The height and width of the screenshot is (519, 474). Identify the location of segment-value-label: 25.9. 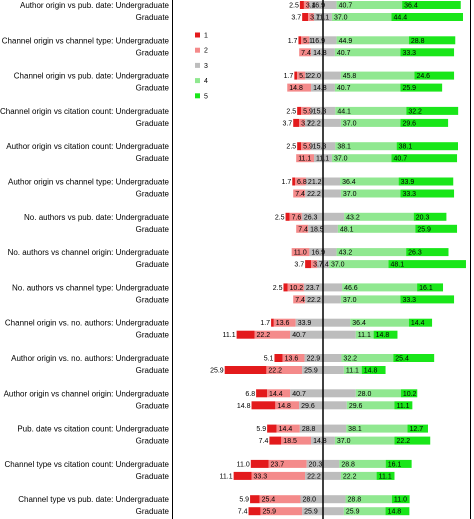
(353, 512).